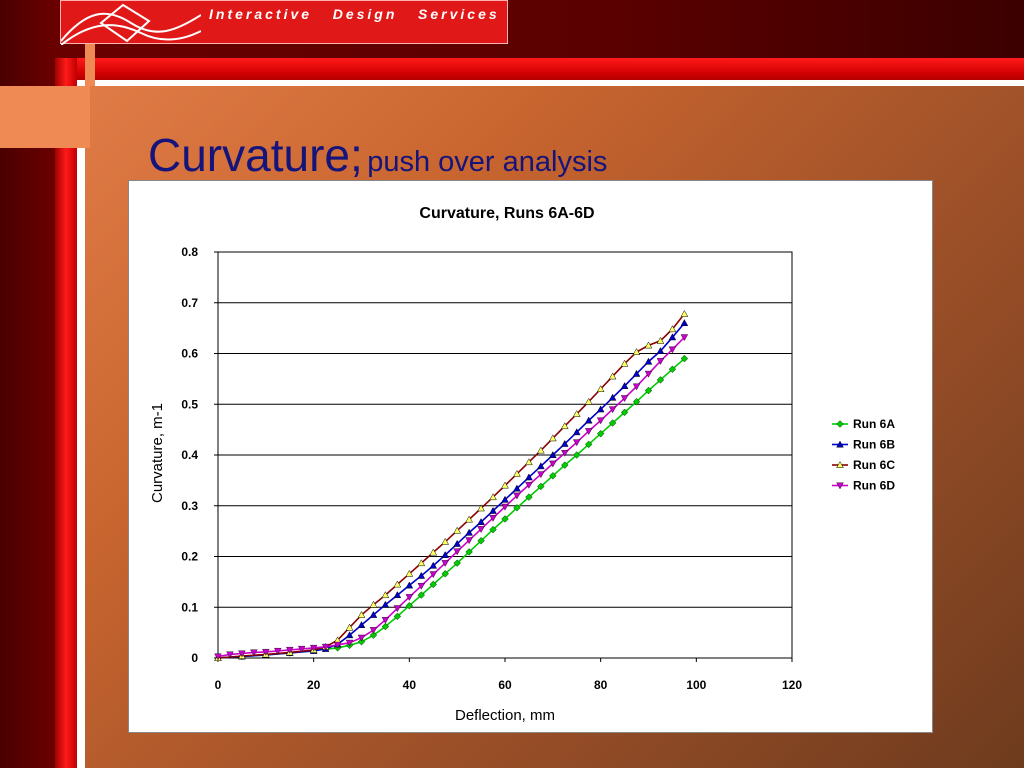 This screenshot has height=768, width=1024. Describe the element at coordinates (505, 715) in the screenshot. I see `x-axis-label: Deflection, mm` at that location.